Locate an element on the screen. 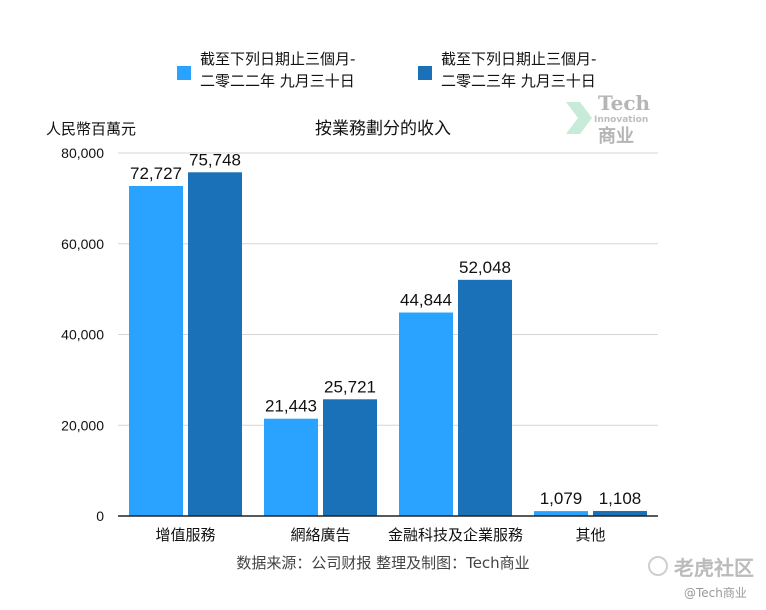  y-tick-label: 0 is located at coordinates (100, 516).